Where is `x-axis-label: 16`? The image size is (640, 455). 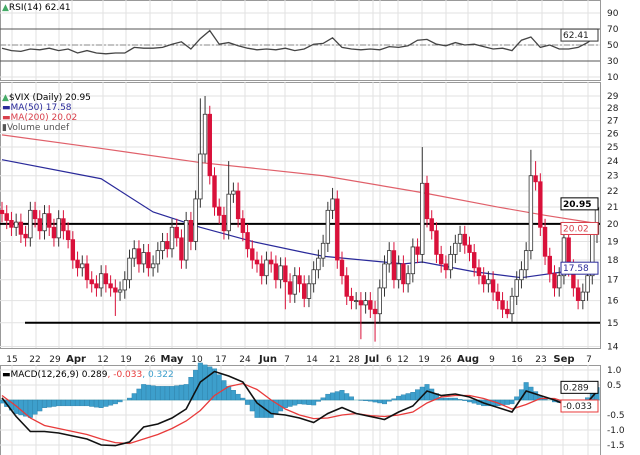 x-axis-label: 16 is located at coordinates (517, 360).